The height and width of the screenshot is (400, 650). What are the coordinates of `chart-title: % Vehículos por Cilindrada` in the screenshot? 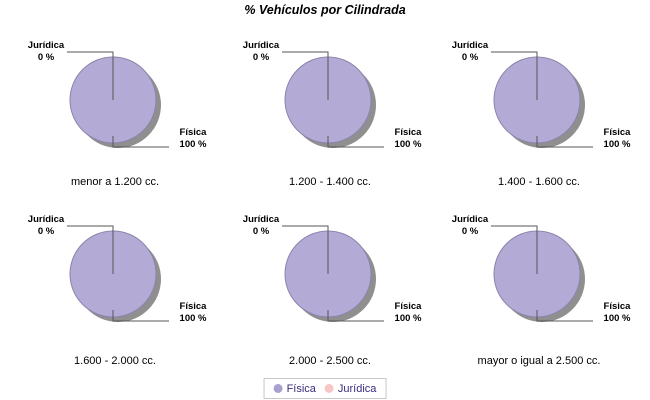 It's located at (325, 10).